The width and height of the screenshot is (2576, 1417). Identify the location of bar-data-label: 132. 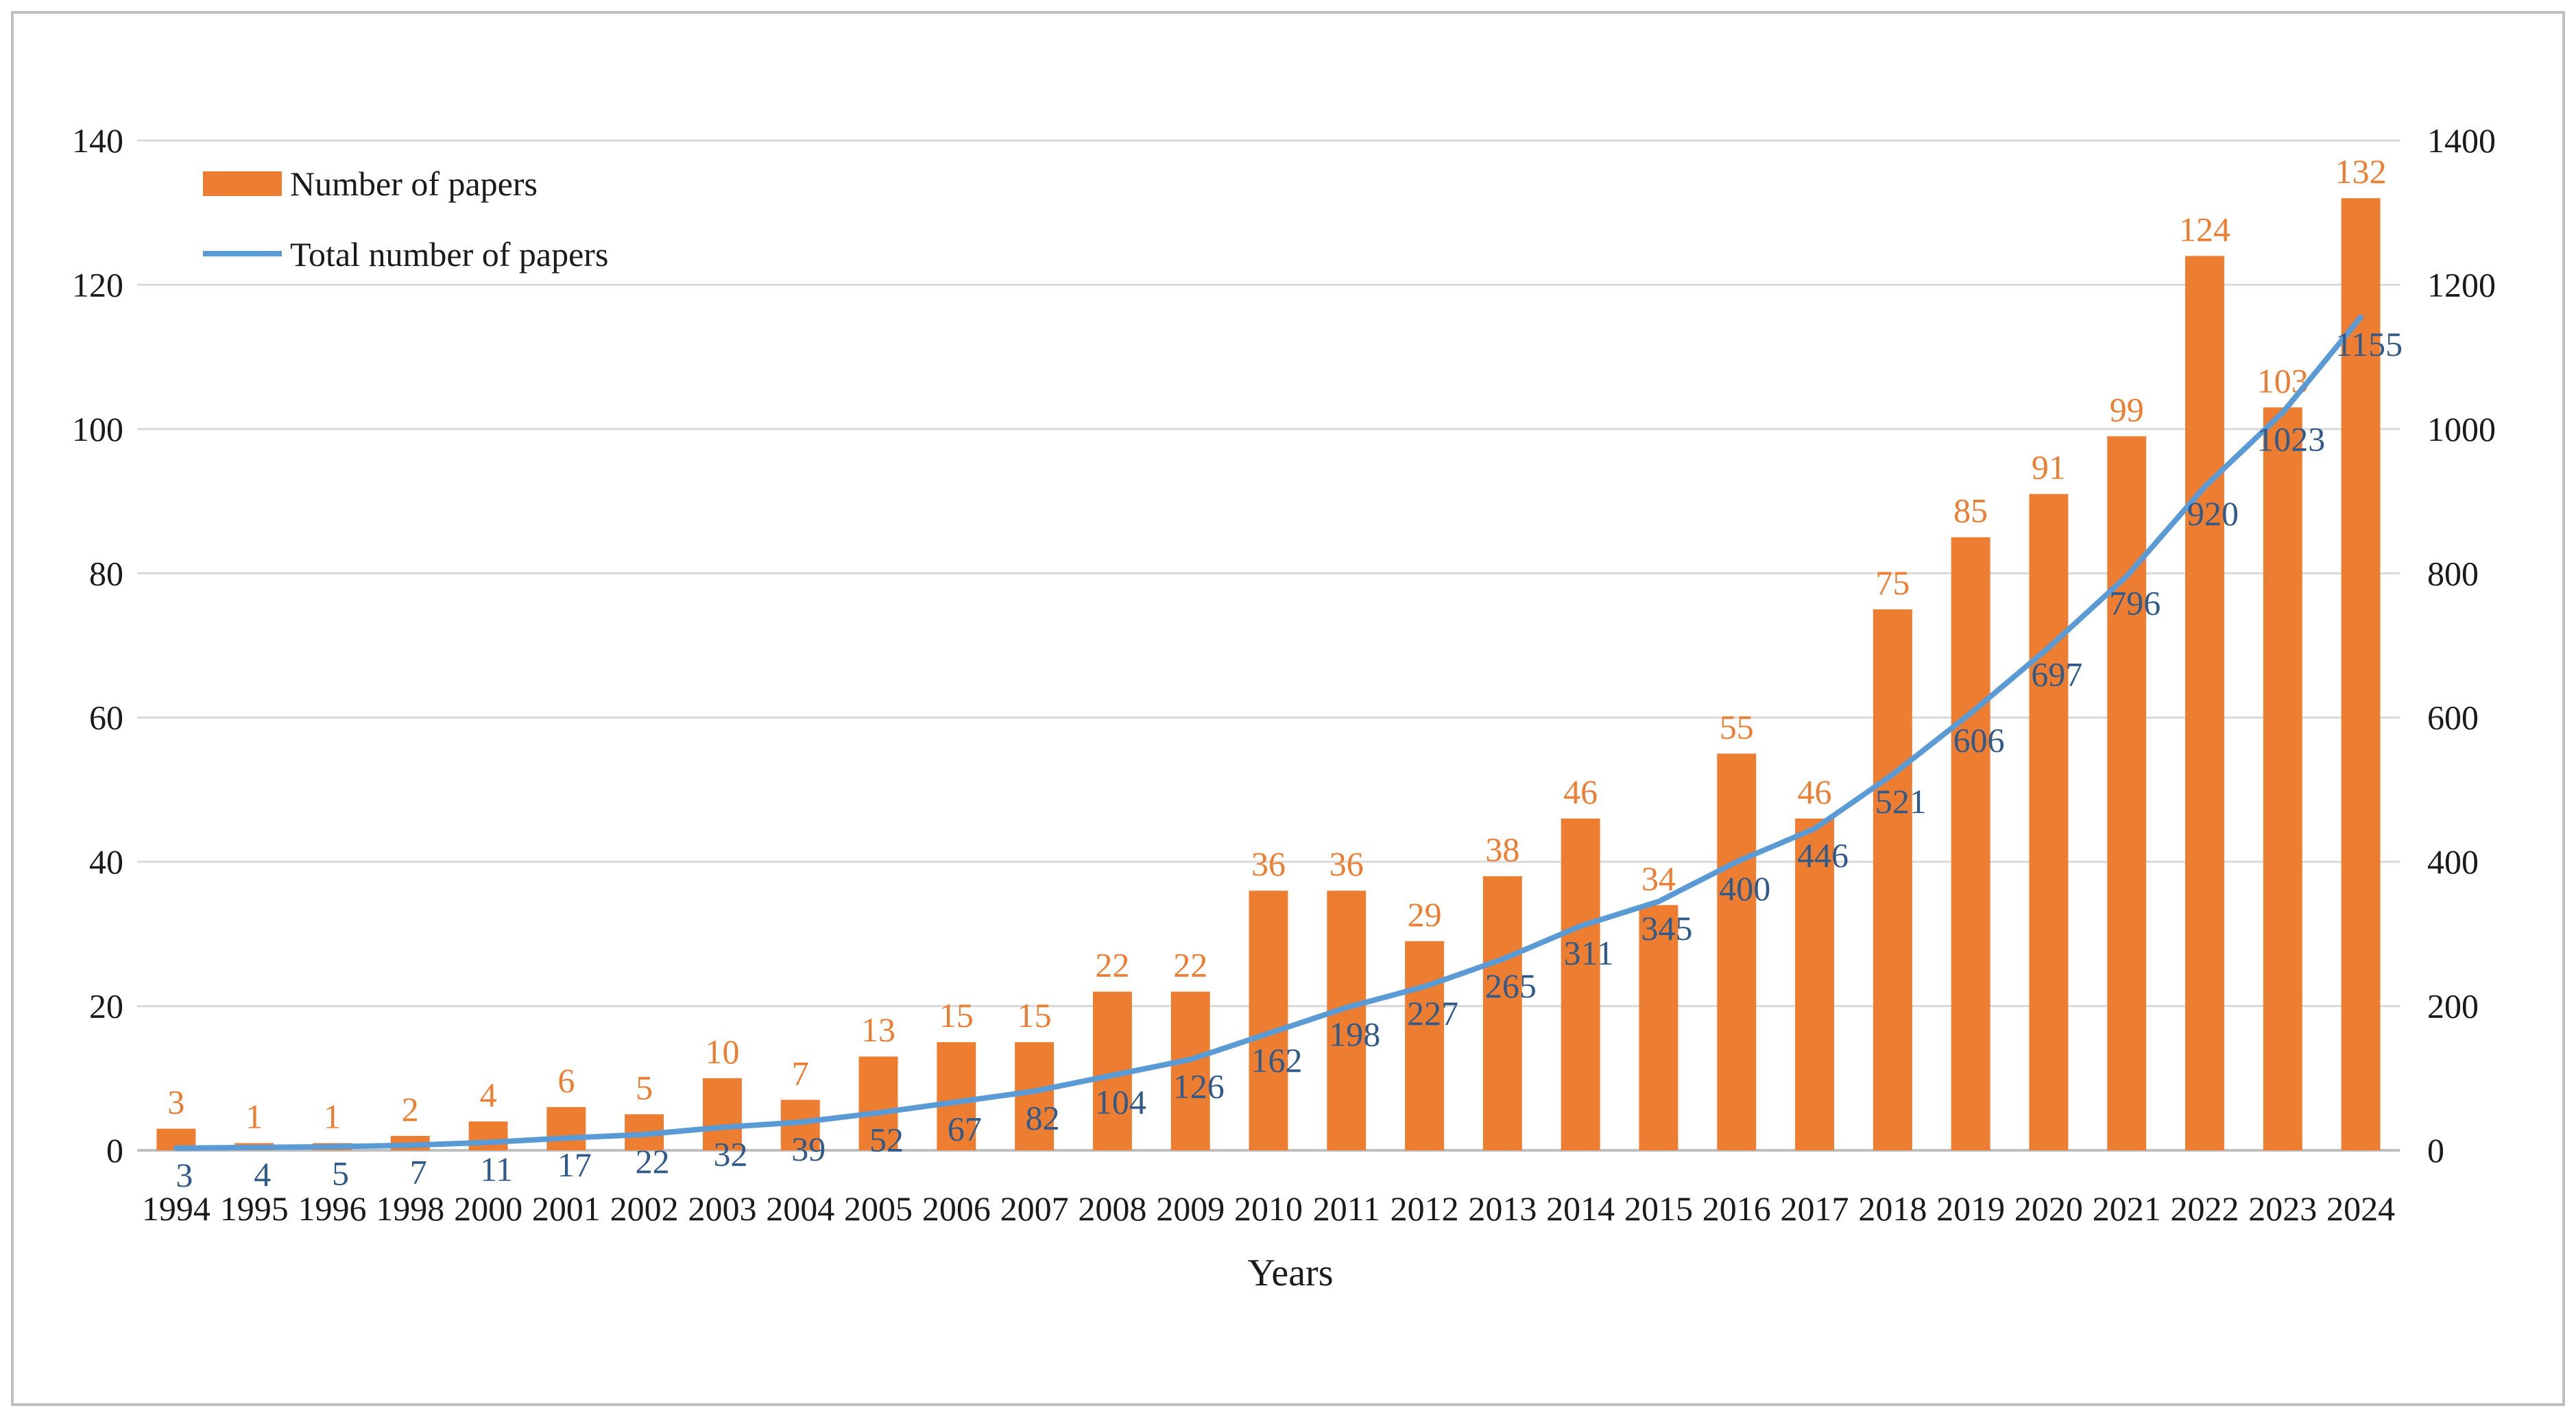
(2361, 171).